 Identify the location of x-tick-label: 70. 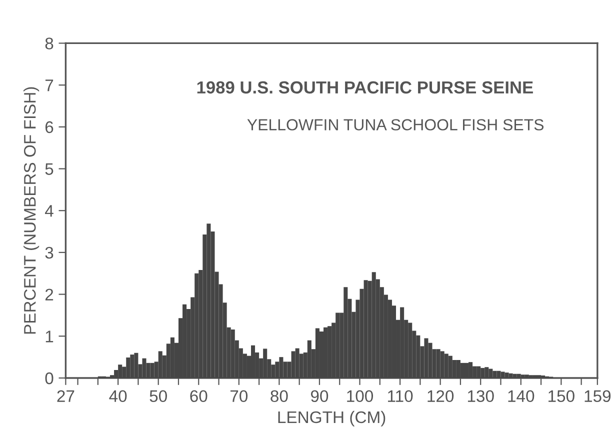
(239, 396).